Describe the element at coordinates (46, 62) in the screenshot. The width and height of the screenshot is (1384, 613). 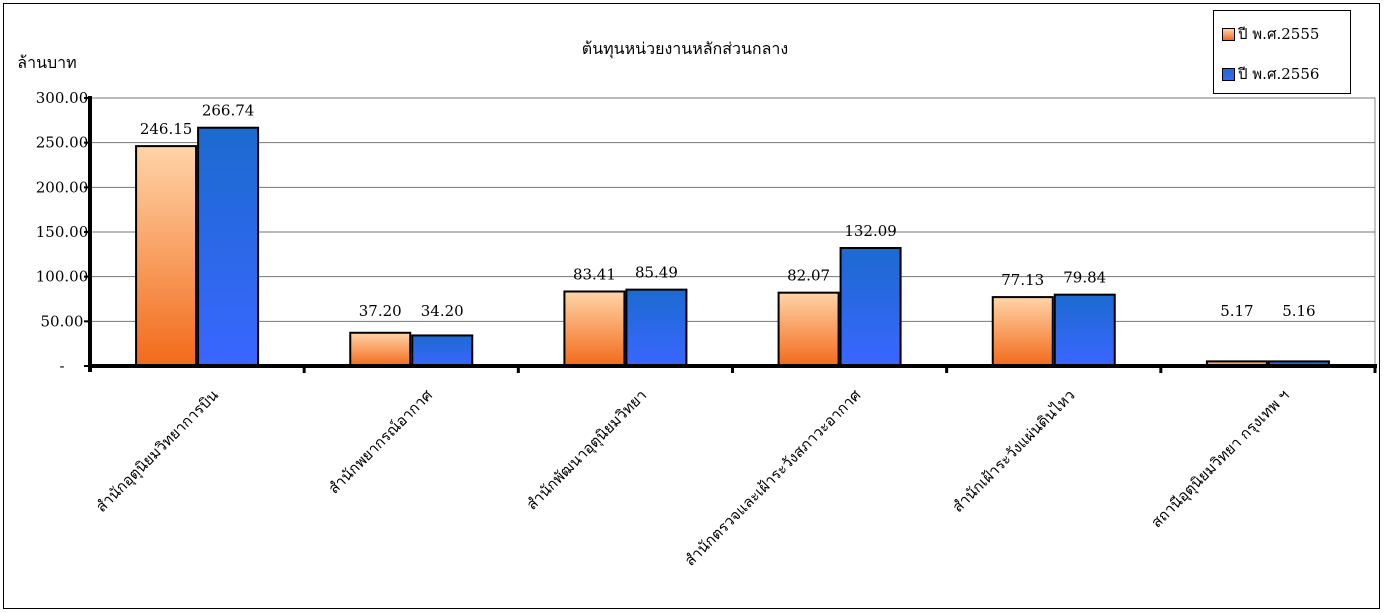
I see `y-axis-label: ล้านบาท` at that location.